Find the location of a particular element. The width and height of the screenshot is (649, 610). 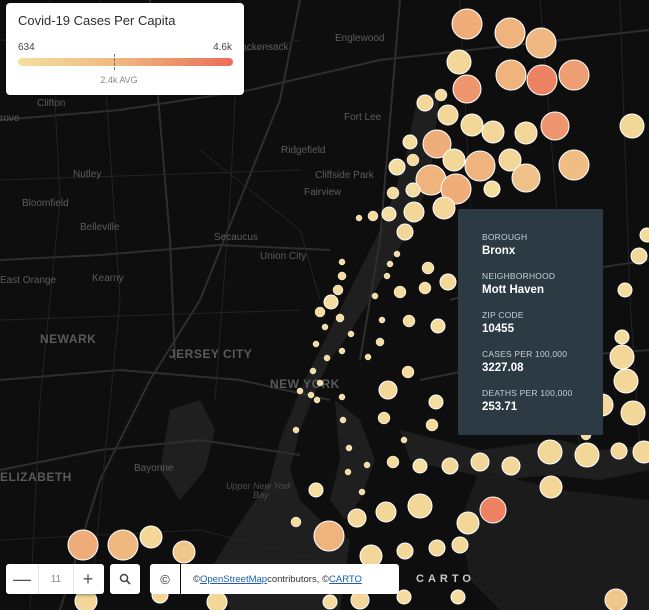

zoom-out-button: — is located at coordinates (22, 578).